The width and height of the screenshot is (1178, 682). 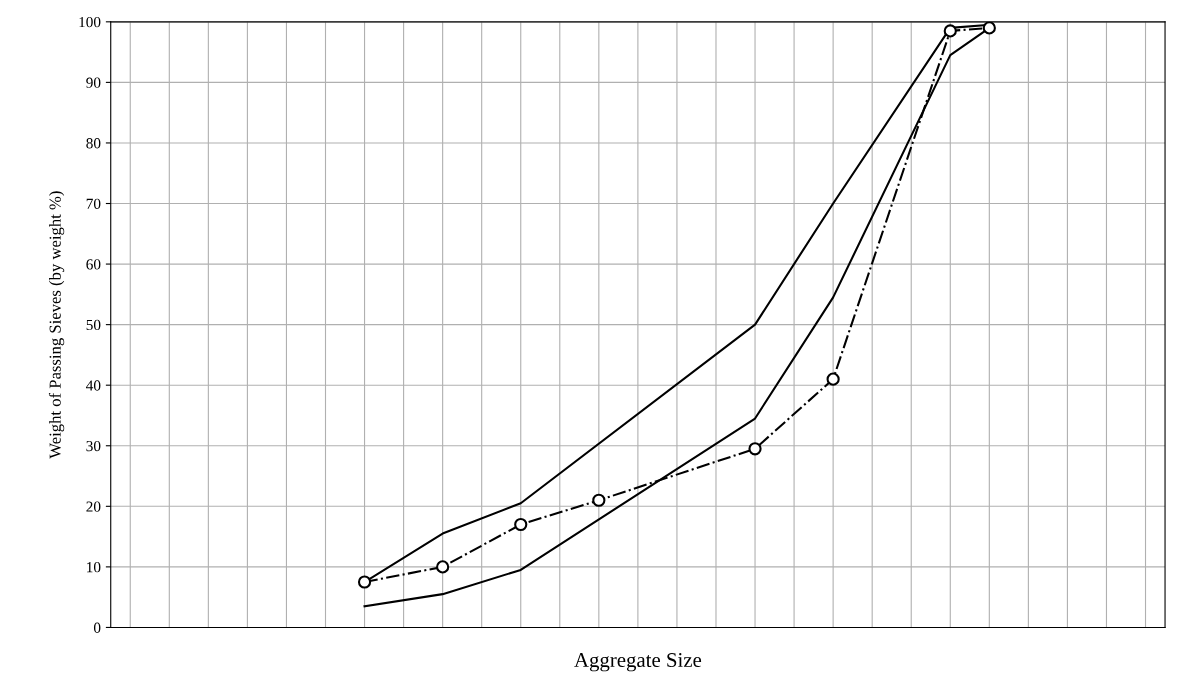 I want to click on x-axis-title: Aggregate Size, so click(x=638, y=662).